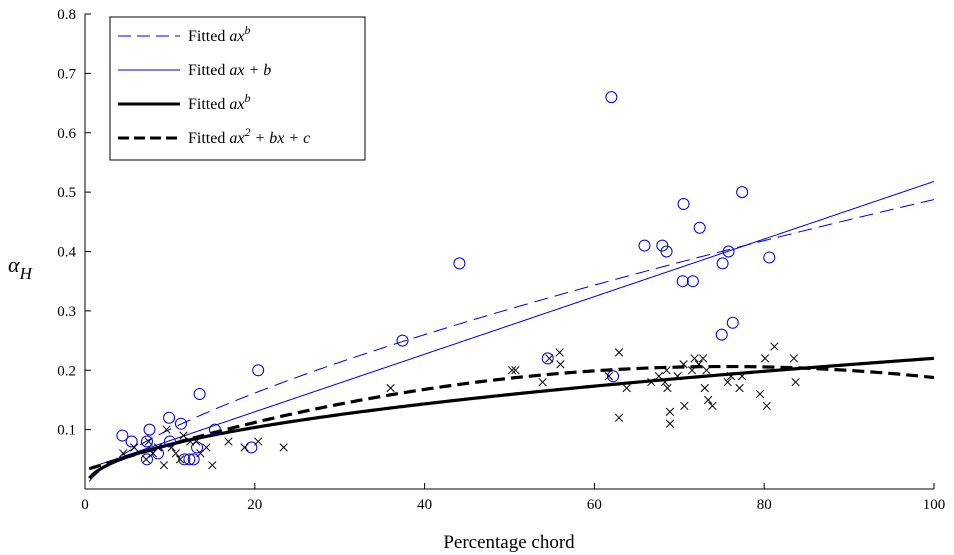  What do you see at coordinates (237, 88) in the screenshot?
I see `legend-box` at bounding box center [237, 88].